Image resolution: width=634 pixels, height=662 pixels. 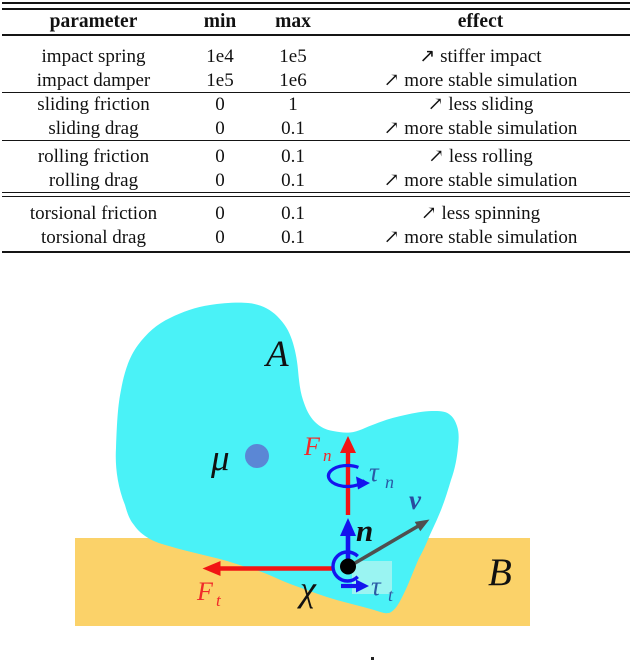 I want to click on tangent-torque-arrow-head, so click(x=362, y=586).